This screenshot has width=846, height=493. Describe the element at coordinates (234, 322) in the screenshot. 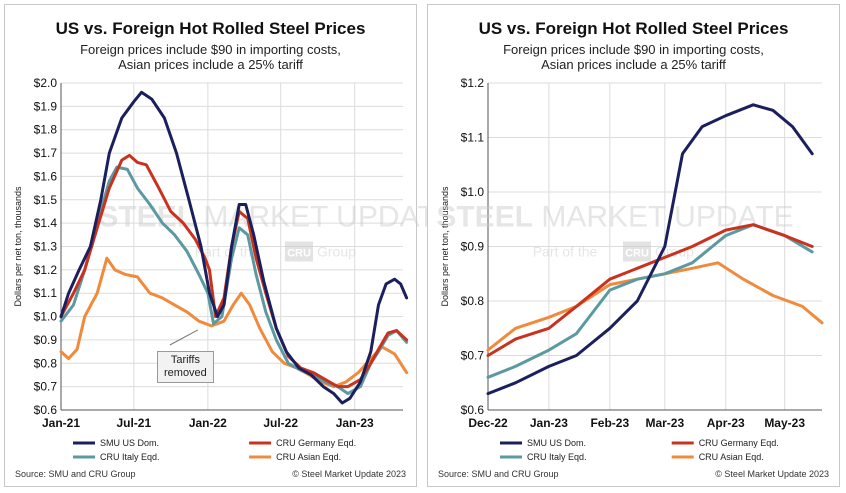

I see `series-line-asia` at that location.